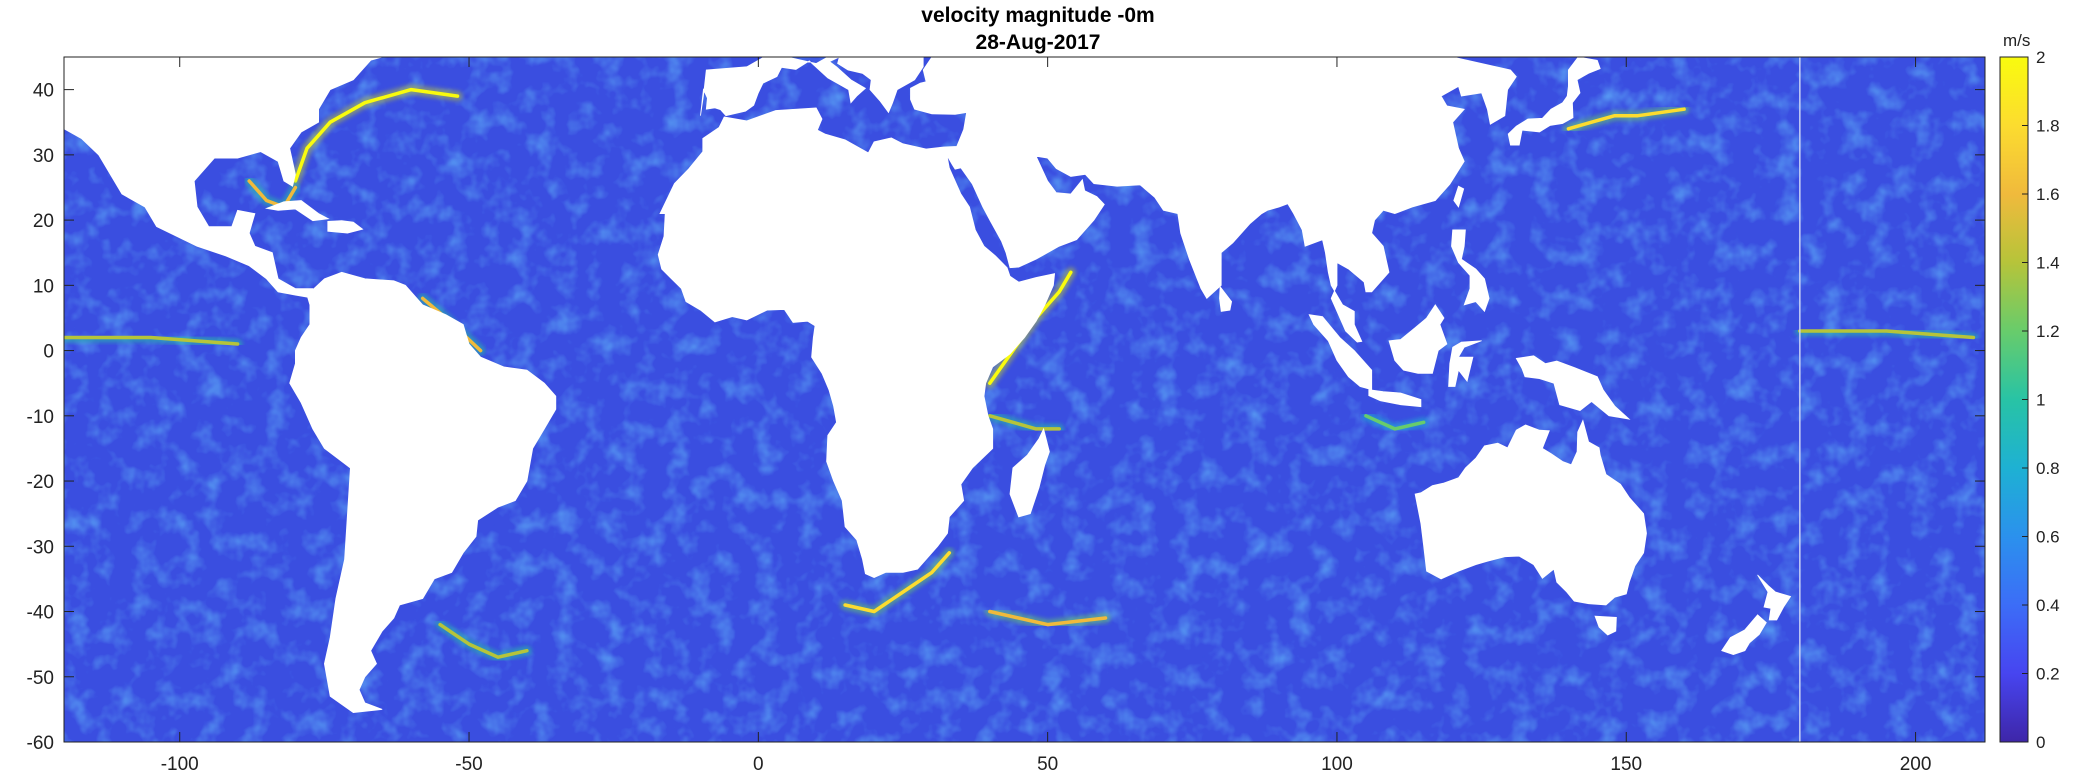  I want to click on x-tick-label: 200, so click(1916, 764).